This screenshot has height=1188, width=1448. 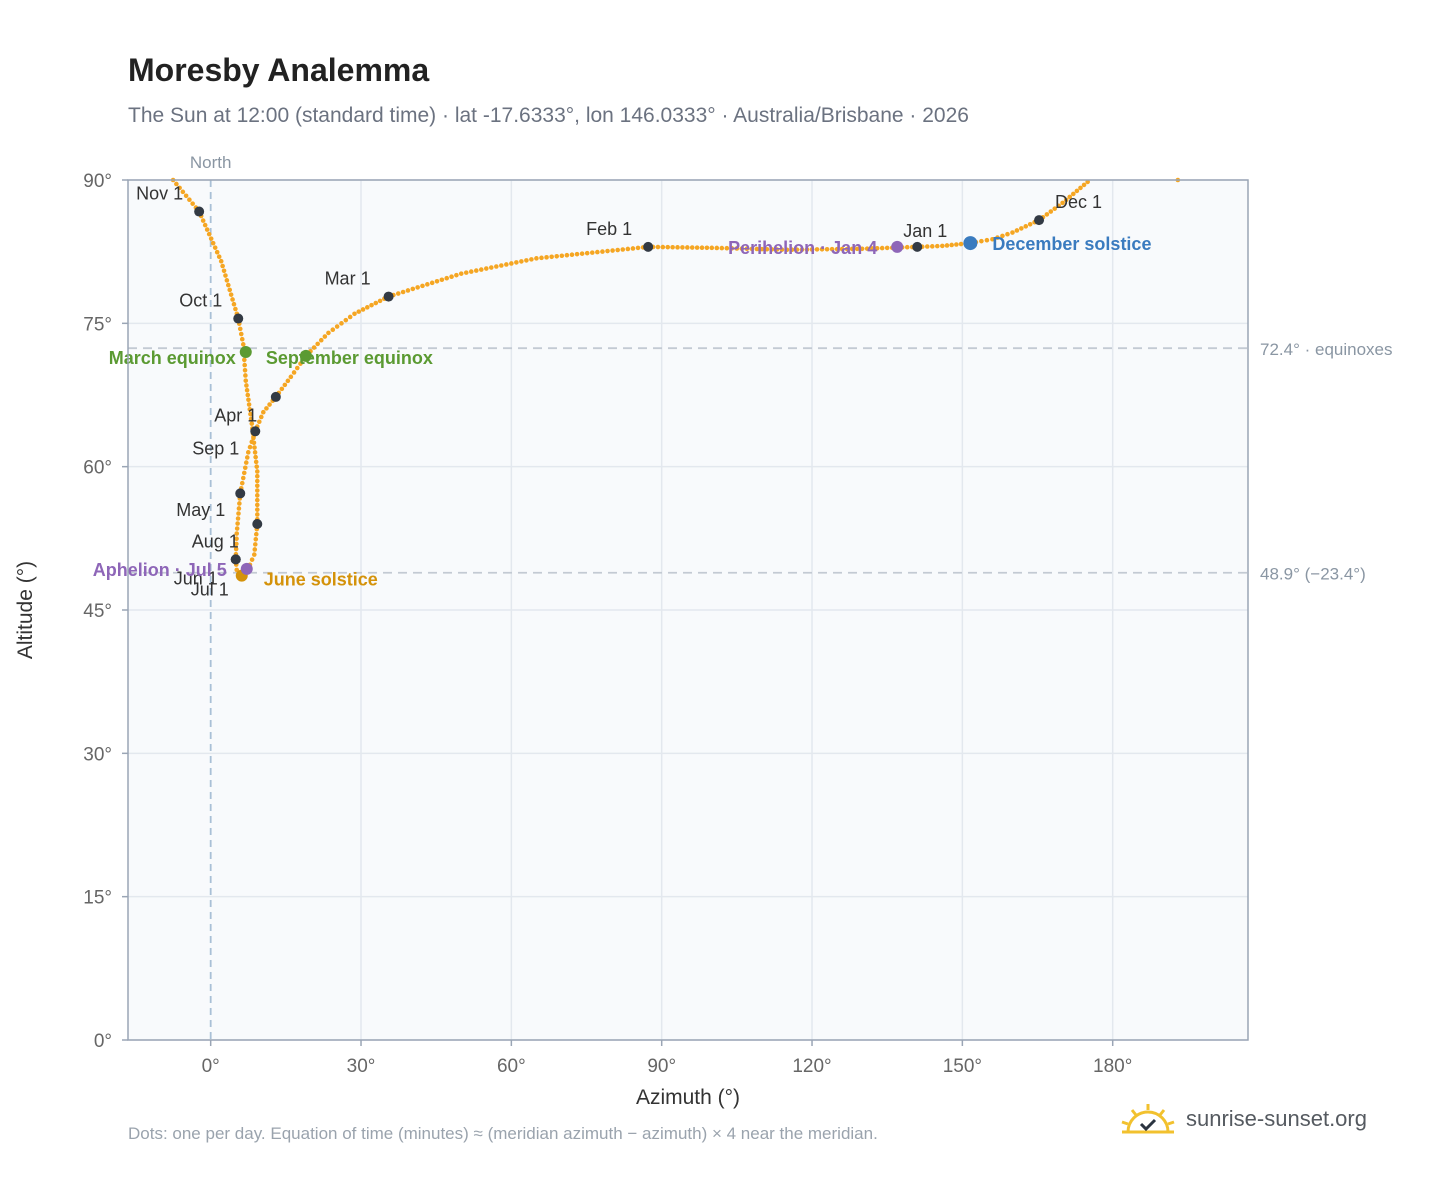 What do you see at coordinates (1243, 1119) in the screenshot?
I see `brand: sunrise-sunset.org` at bounding box center [1243, 1119].